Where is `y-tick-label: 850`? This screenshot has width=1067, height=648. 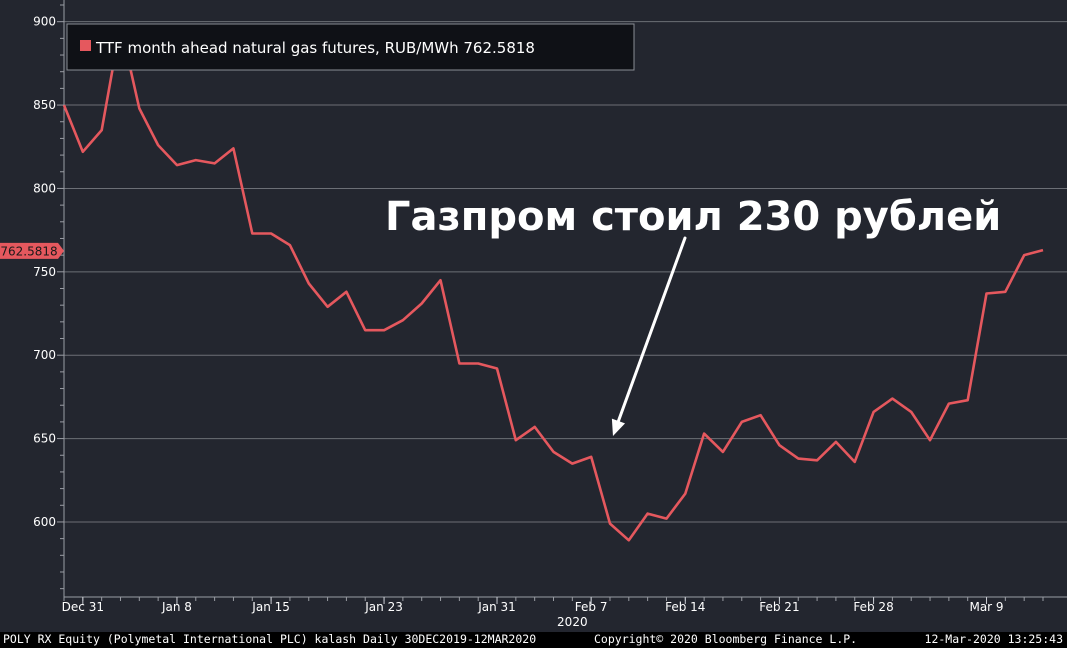 y-tick-label: 850 is located at coordinates (44, 105).